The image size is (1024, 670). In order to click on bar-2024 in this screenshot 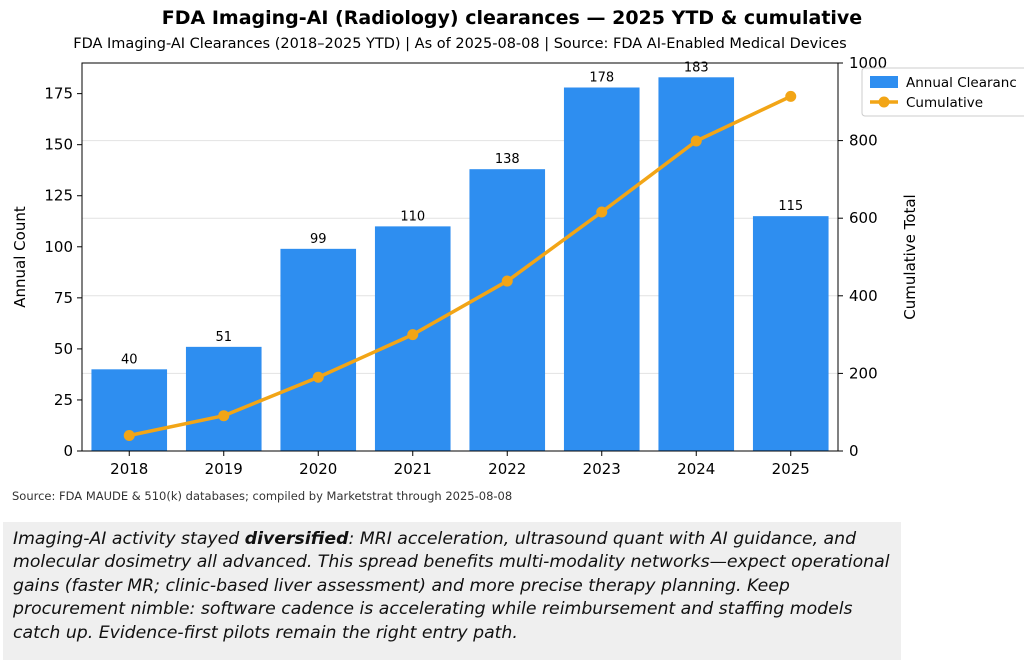, I will do `click(696, 264)`.